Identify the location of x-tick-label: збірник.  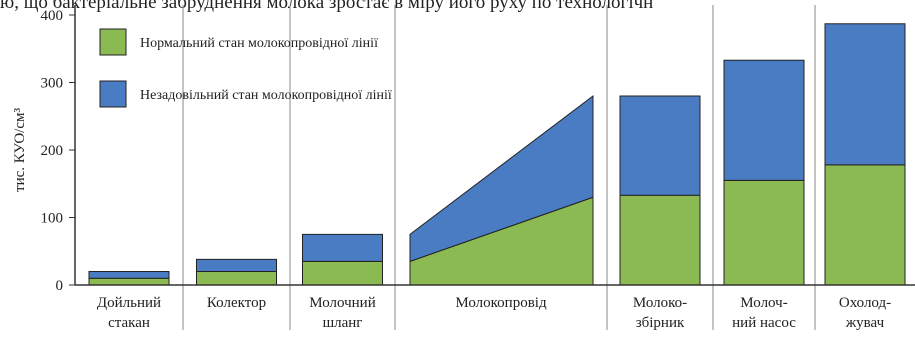
(660, 323).